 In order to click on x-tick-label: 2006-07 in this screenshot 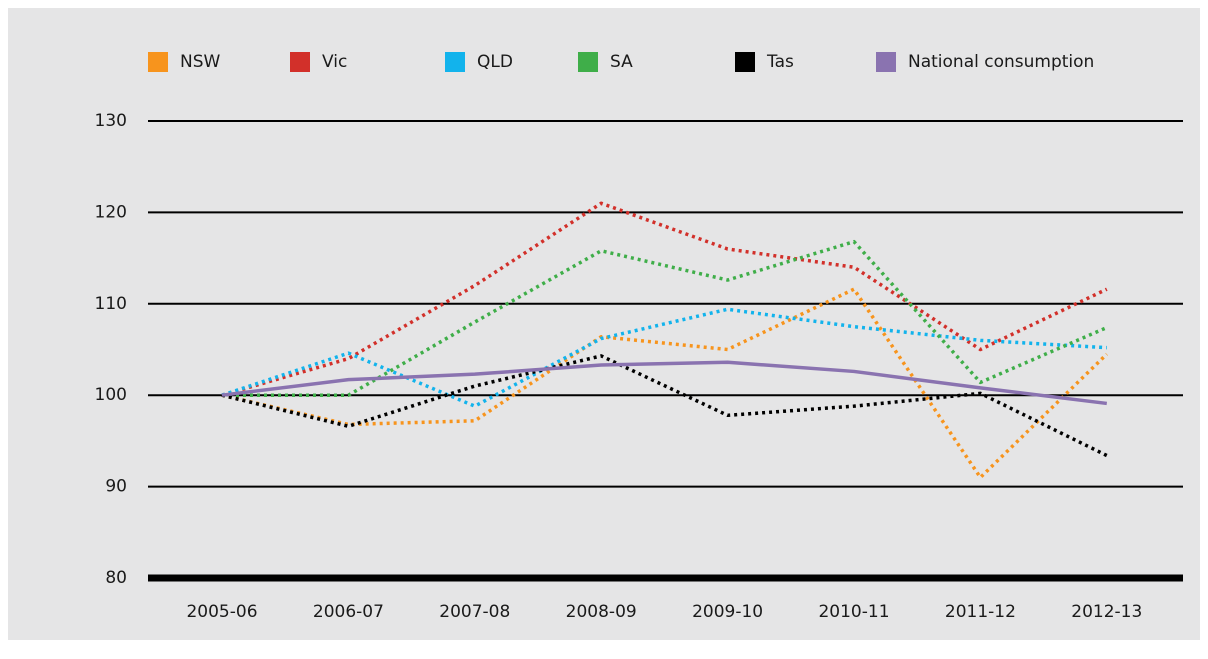, I will do `click(348, 612)`.